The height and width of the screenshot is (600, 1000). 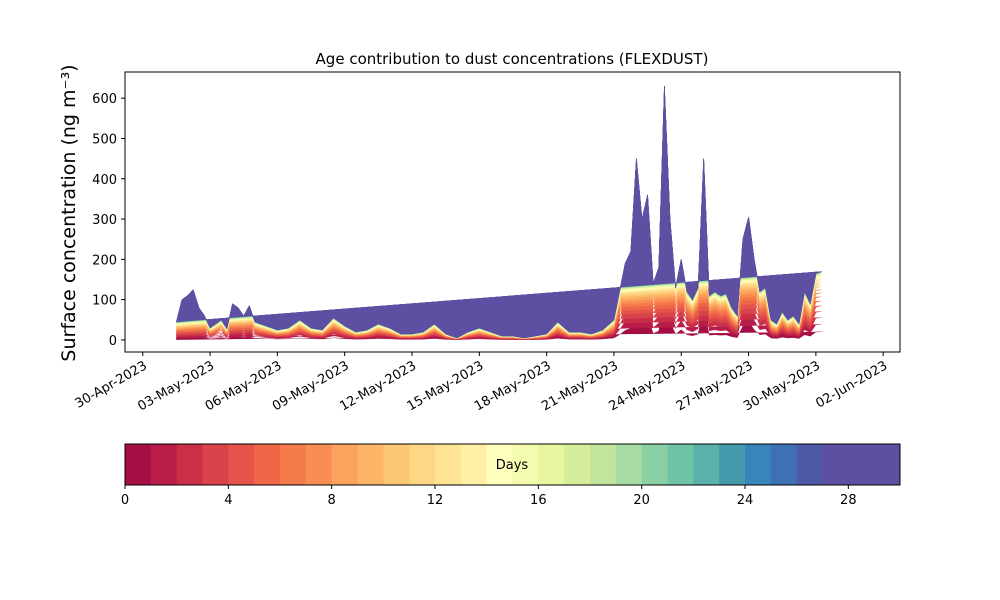 What do you see at coordinates (435, 500) in the screenshot?
I see `colorbar-tick-label: 12` at bounding box center [435, 500].